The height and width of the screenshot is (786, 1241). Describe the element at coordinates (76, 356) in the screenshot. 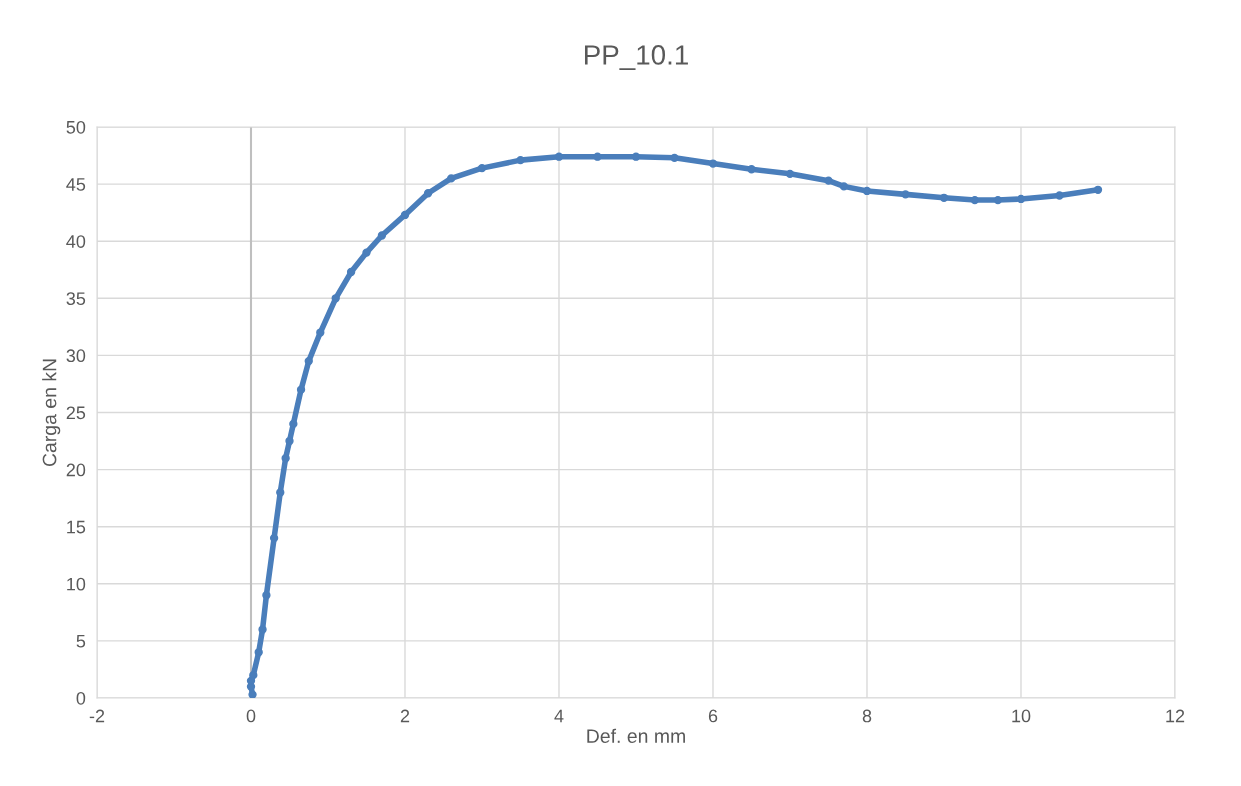

I see `y-tick-label: 30` at that location.